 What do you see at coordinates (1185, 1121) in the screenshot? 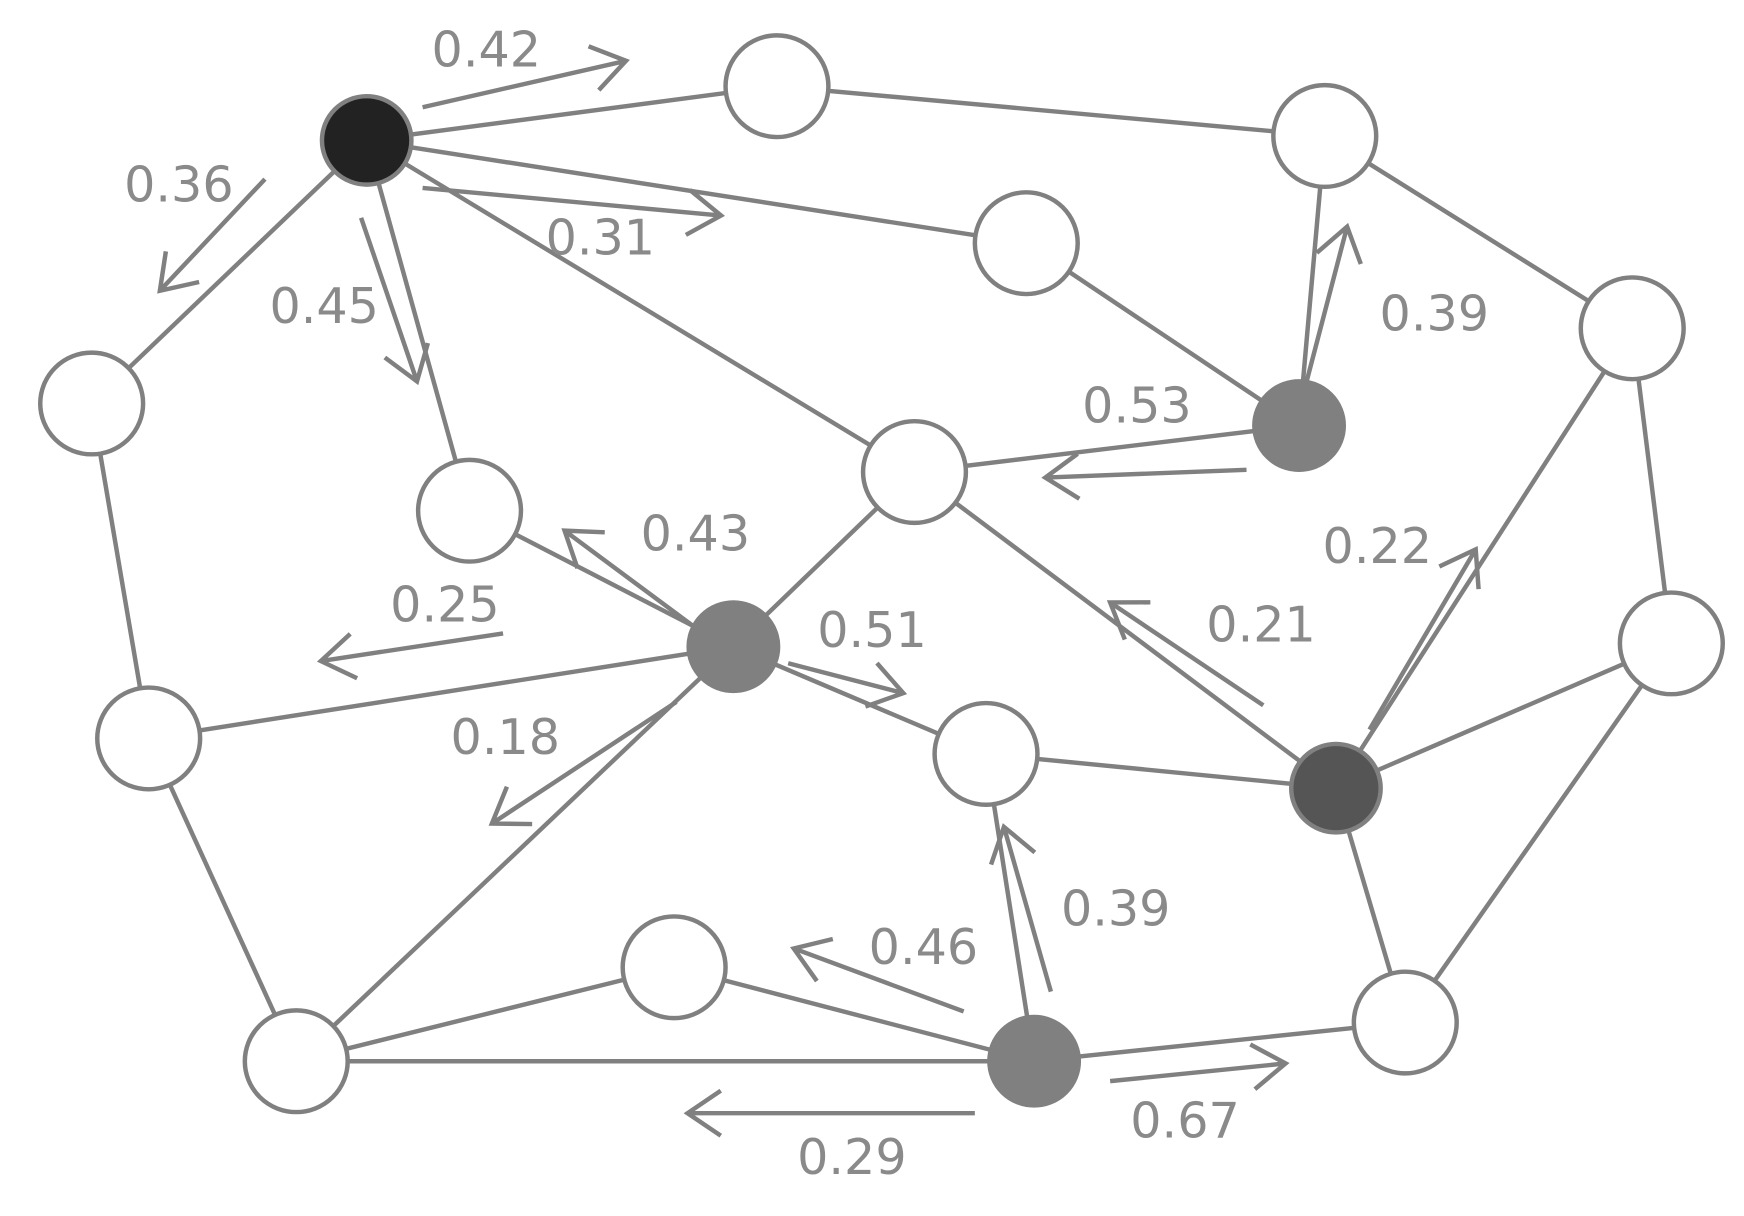
I see `edge-weight: 0.67` at bounding box center [1185, 1121].